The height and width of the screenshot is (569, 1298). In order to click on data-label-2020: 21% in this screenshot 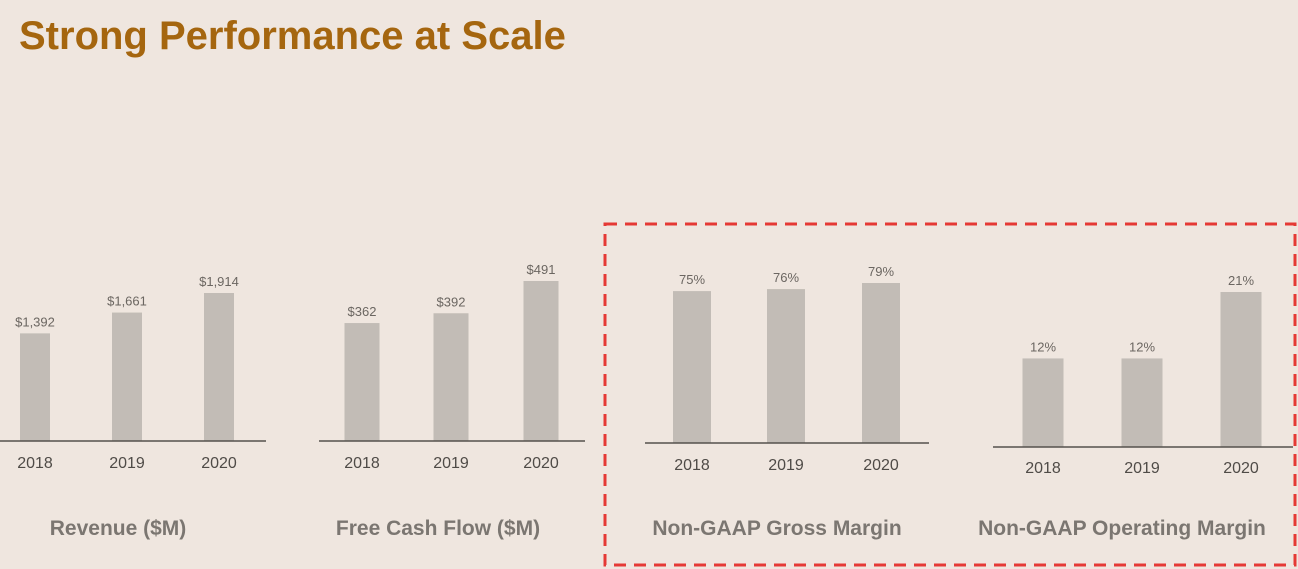, I will do `click(1241, 280)`.